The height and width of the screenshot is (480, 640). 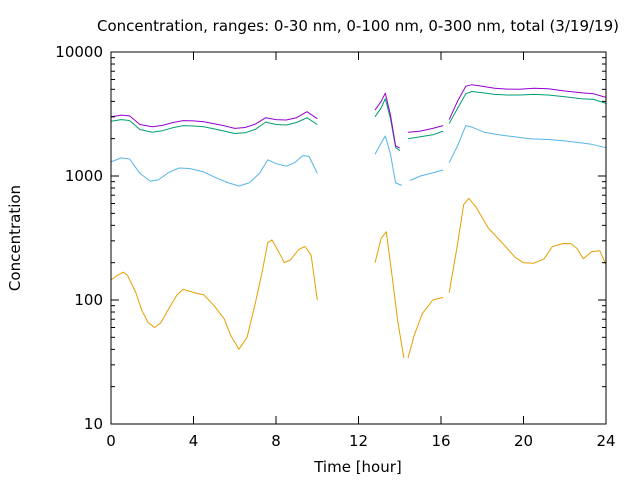 I want to click on x-tick-label: 24, so click(x=605, y=441).